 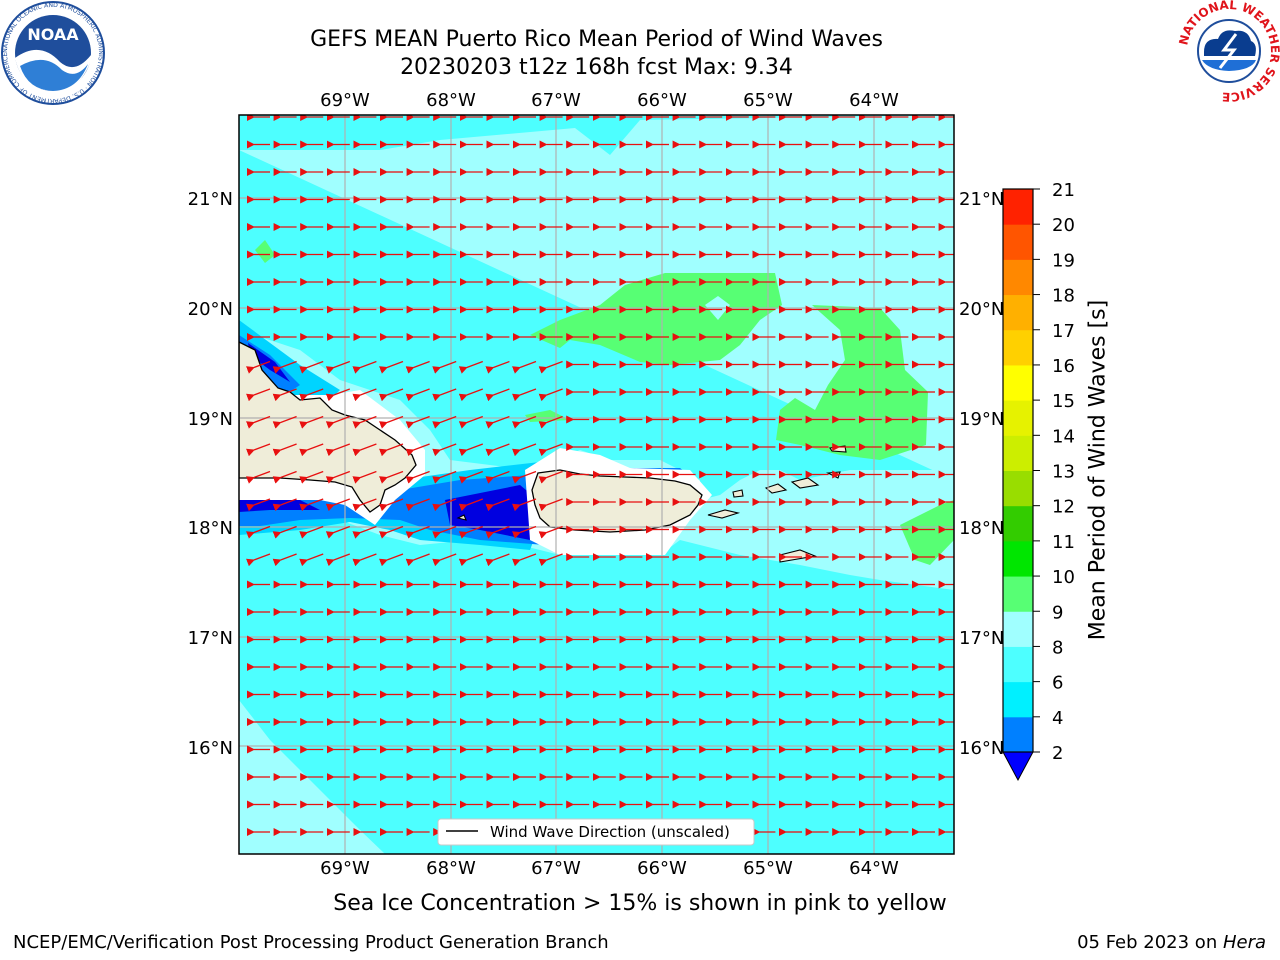 What do you see at coordinates (1057, 612) in the screenshot?
I see `colorbar-tick-label: 9` at bounding box center [1057, 612].